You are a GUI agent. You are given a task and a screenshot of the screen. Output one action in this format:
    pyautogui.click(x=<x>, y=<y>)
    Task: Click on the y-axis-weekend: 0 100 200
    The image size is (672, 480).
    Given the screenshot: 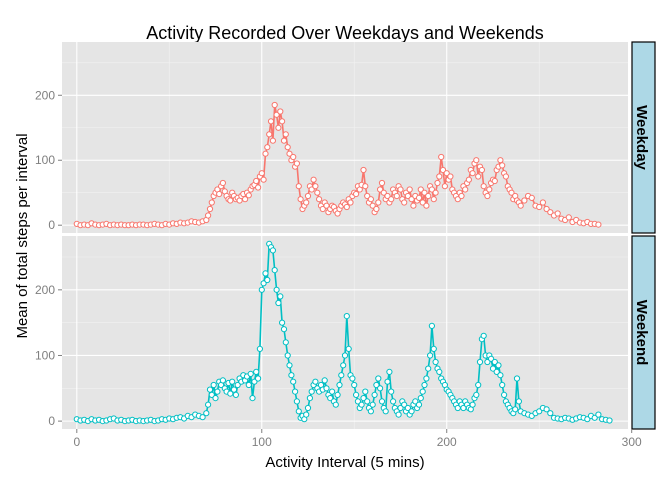 What is the action you would take?
    pyautogui.click(x=48, y=355)
    